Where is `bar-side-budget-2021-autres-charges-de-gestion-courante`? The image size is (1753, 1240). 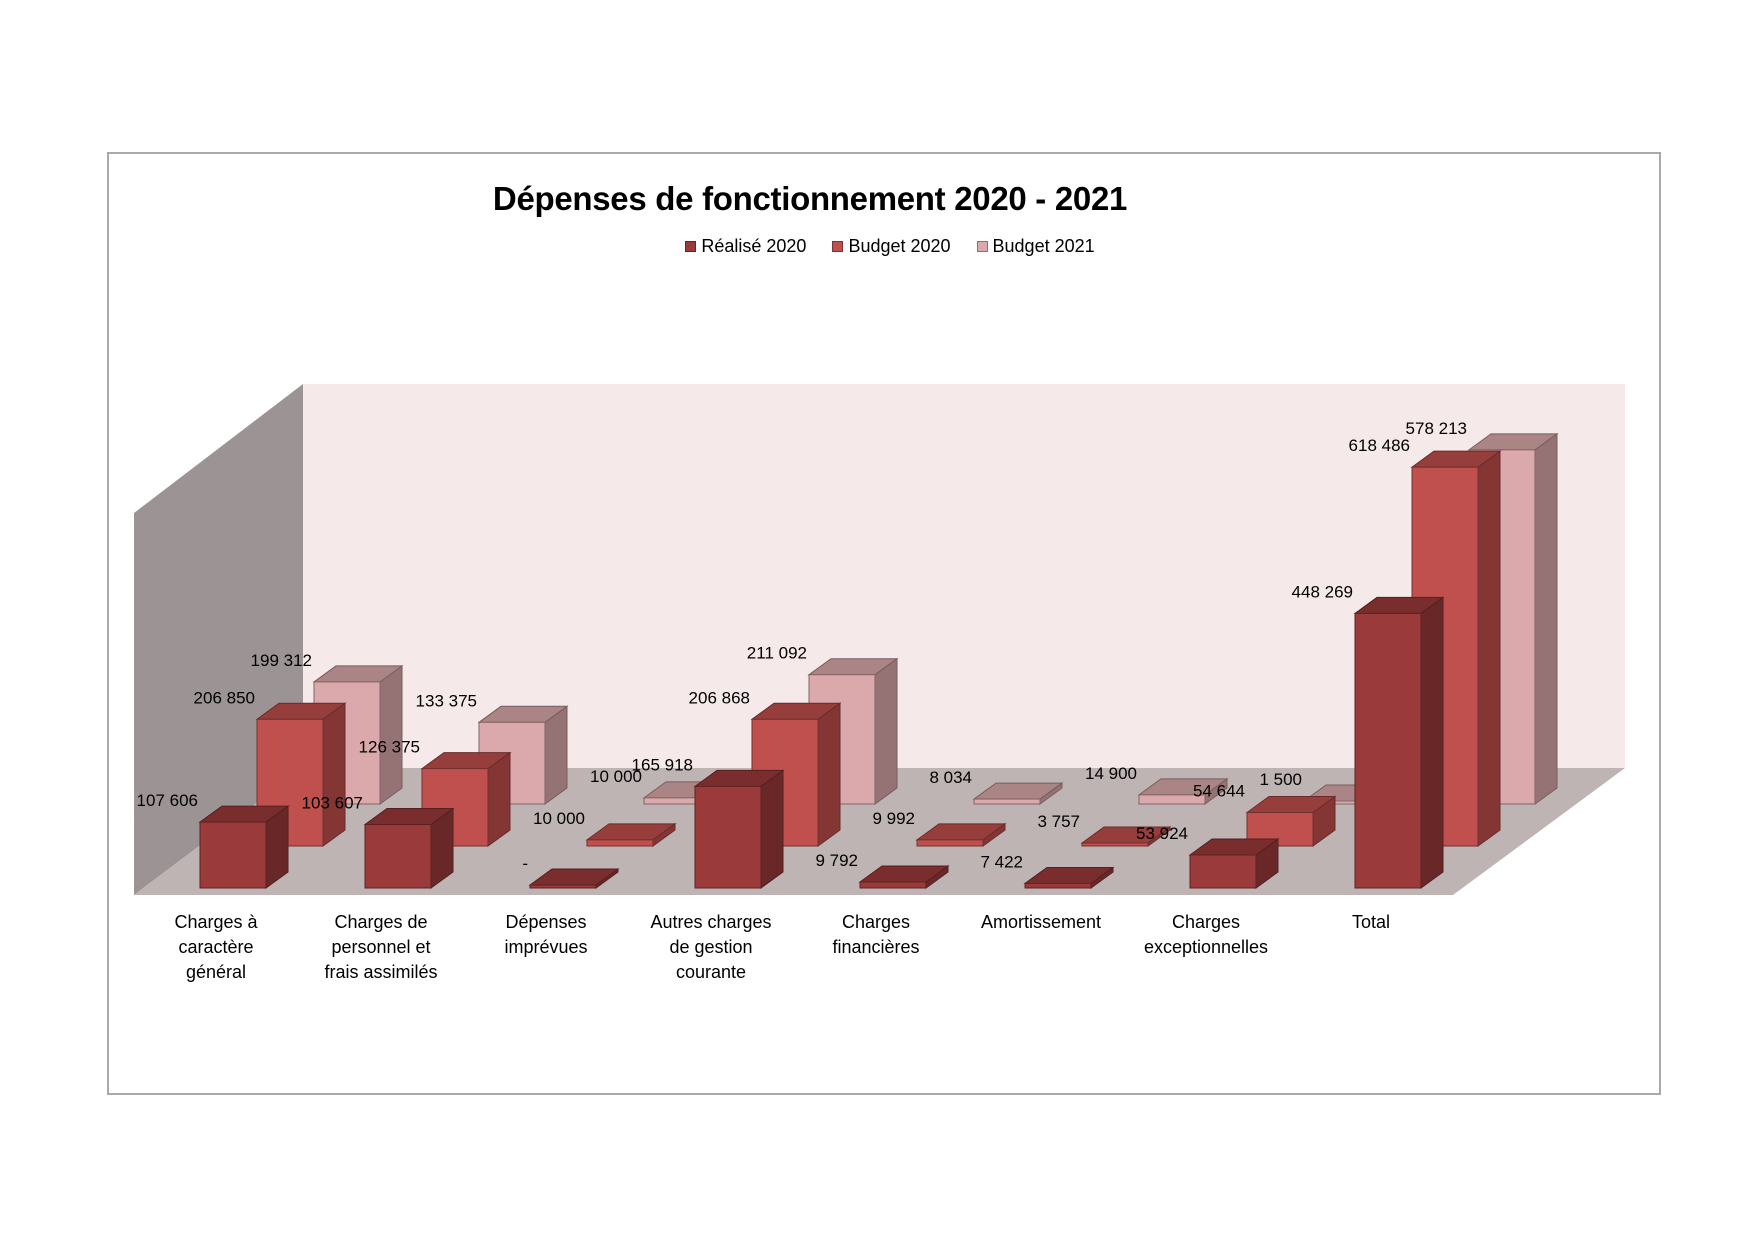 bar-side-budget-2021-autres-charges-de-gestion-courante is located at coordinates (886, 731).